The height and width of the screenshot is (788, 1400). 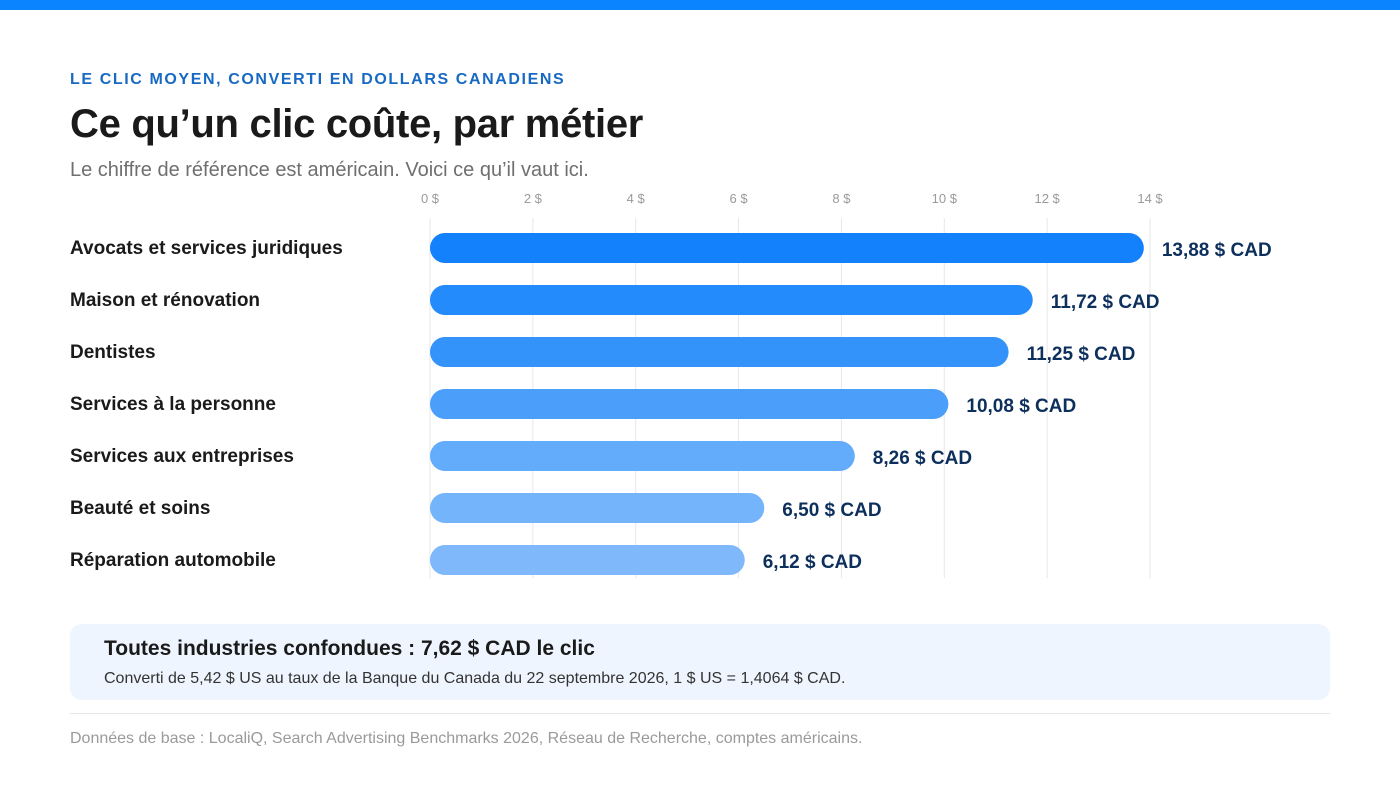 I want to click on value-label: 6,12 $ CAD, so click(x=812, y=562).